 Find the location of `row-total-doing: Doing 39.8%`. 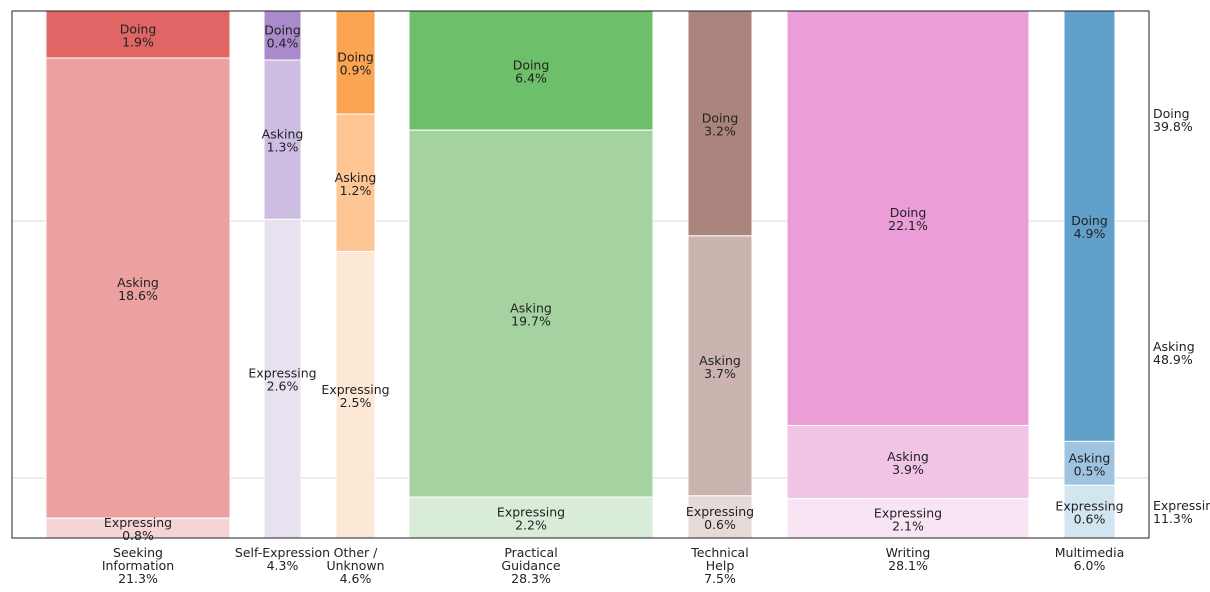

row-total-doing: Doing 39.8% is located at coordinates (1173, 120).